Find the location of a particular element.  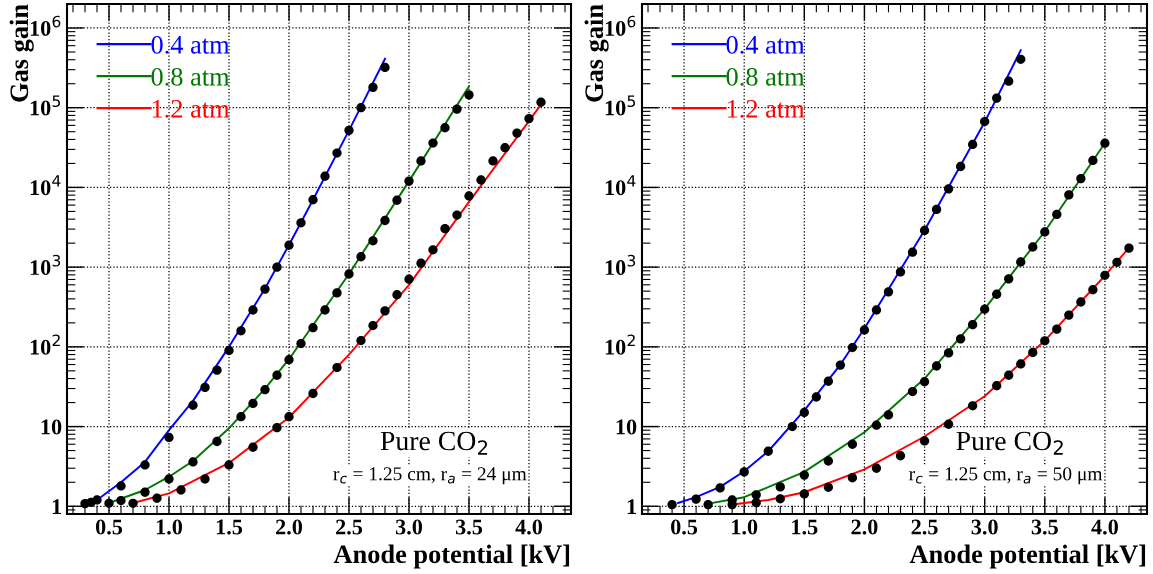

annotation: r$_{c}$ = 1.25 cm, r$_{a}$ = 24 μm is located at coordinates (430, 476).